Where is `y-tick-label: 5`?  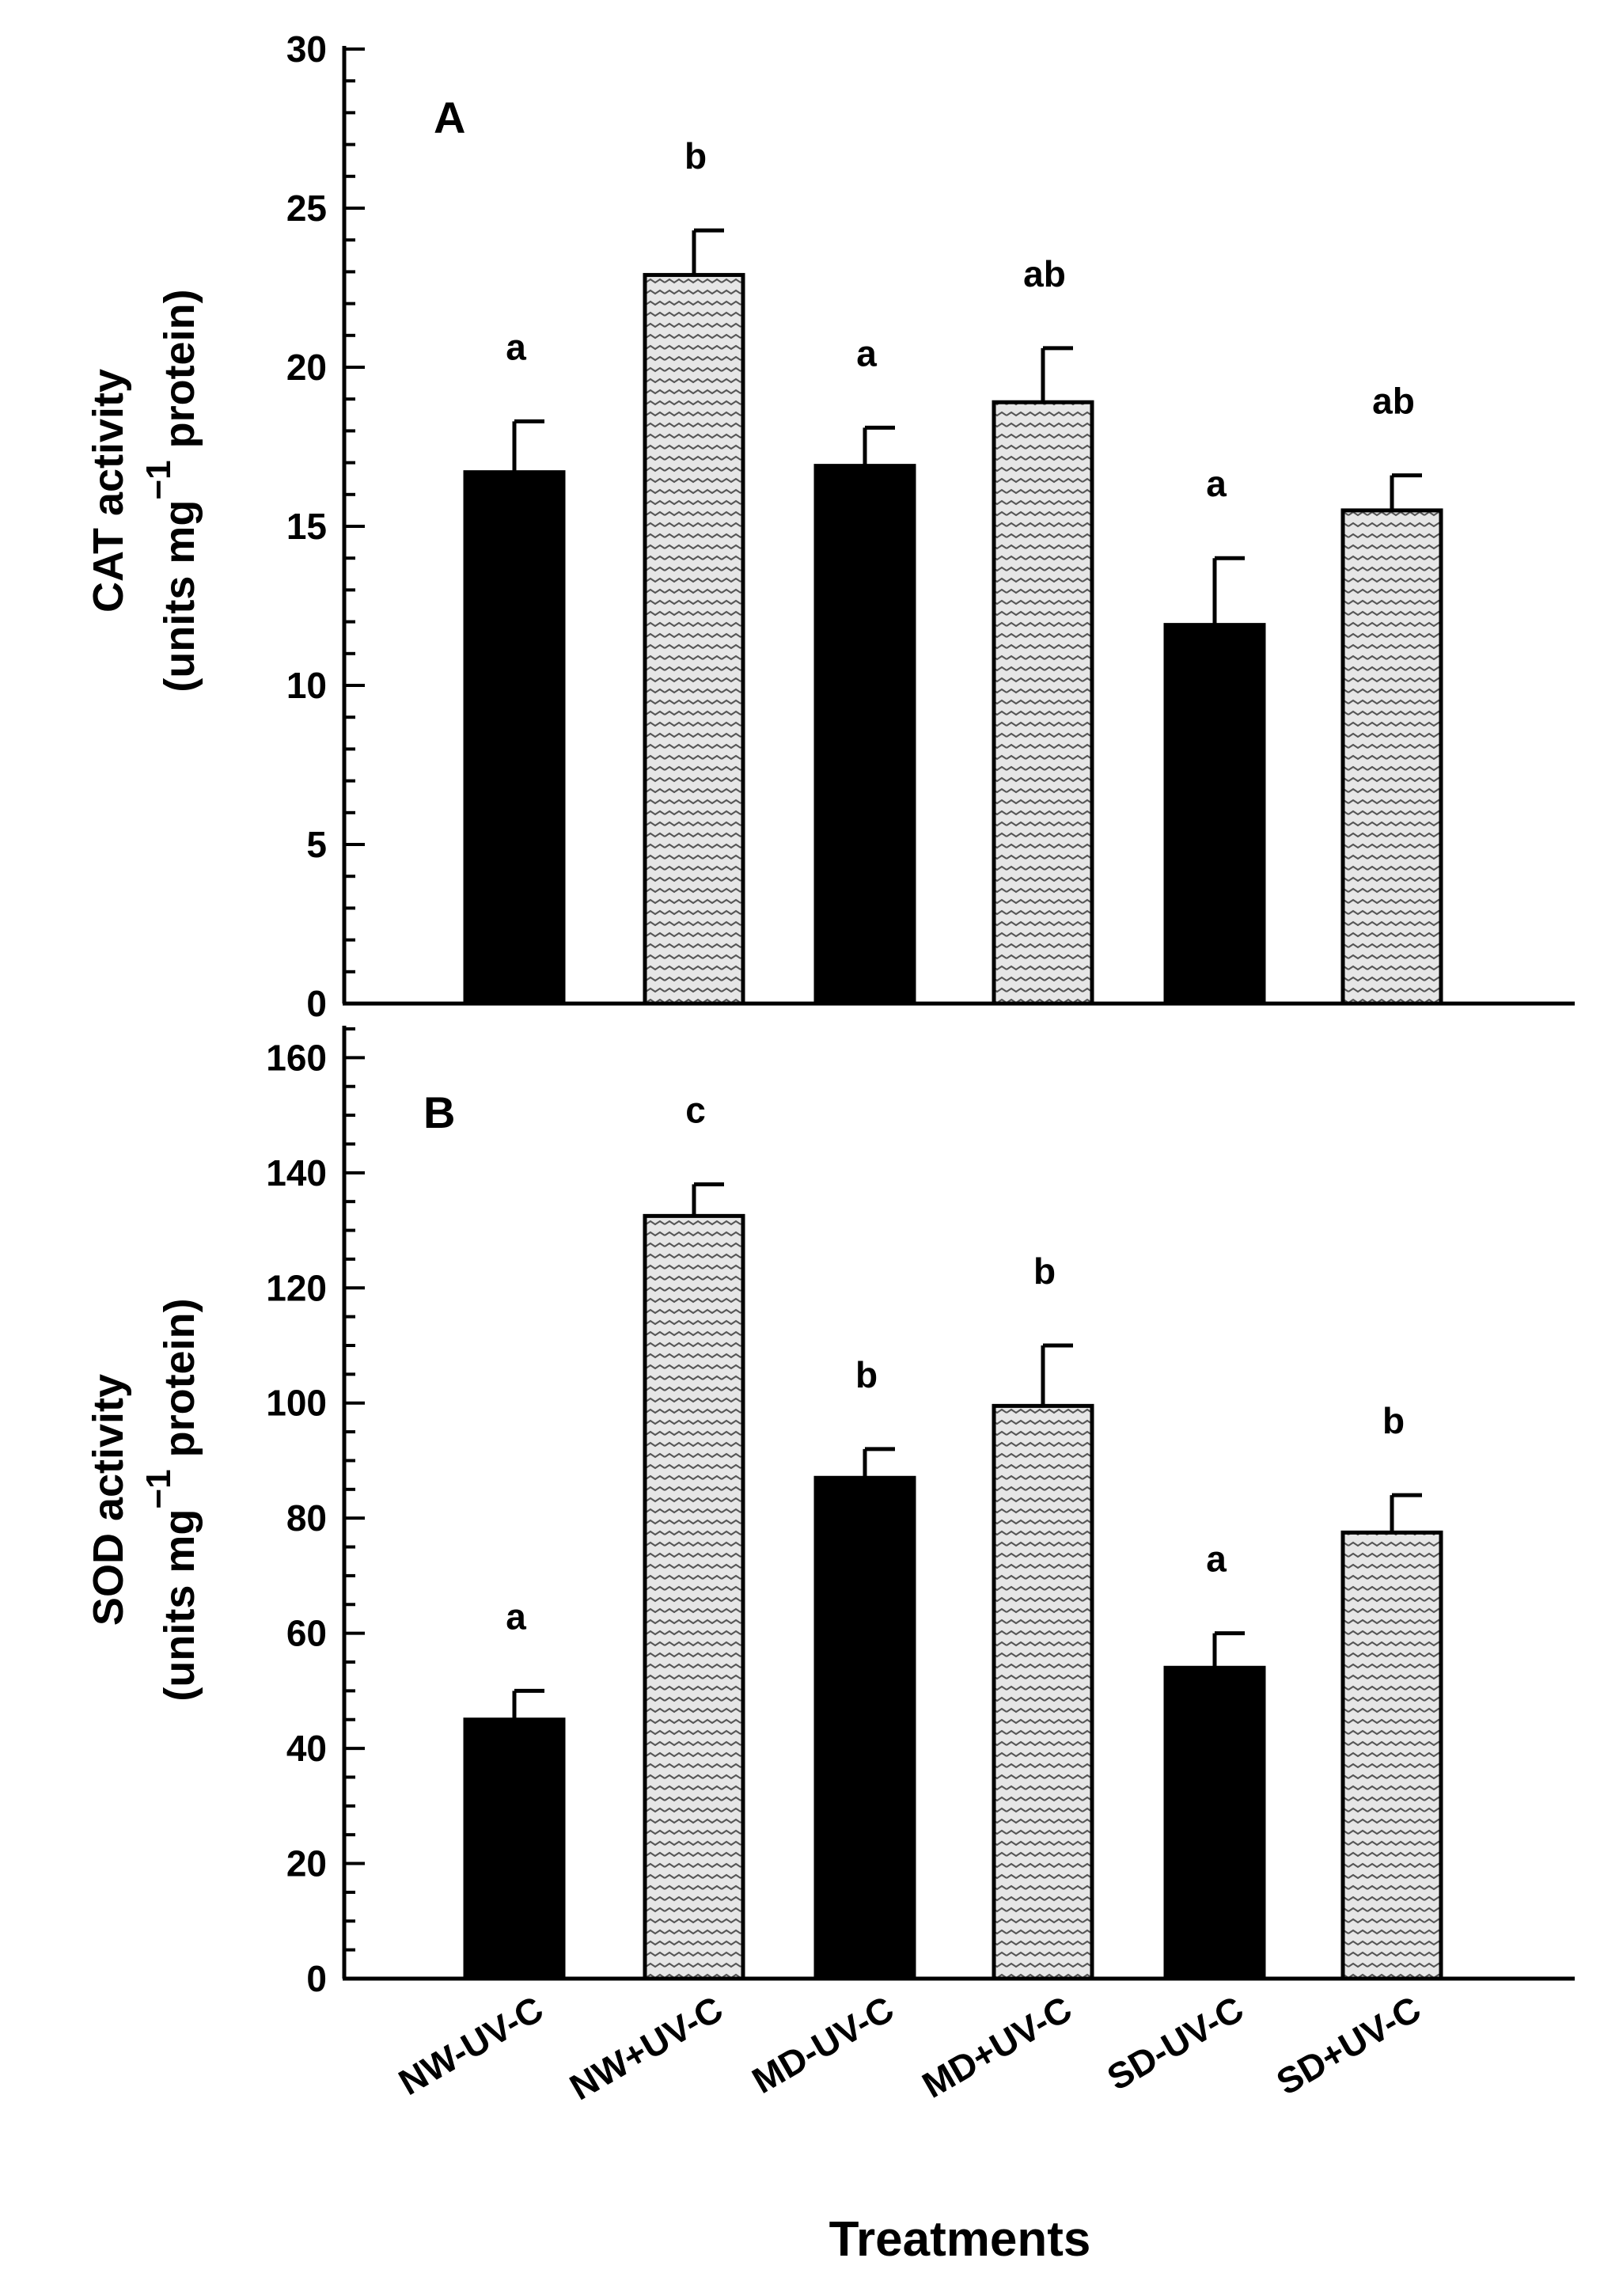
y-tick-label: 5 is located at coordinates (316, 844).